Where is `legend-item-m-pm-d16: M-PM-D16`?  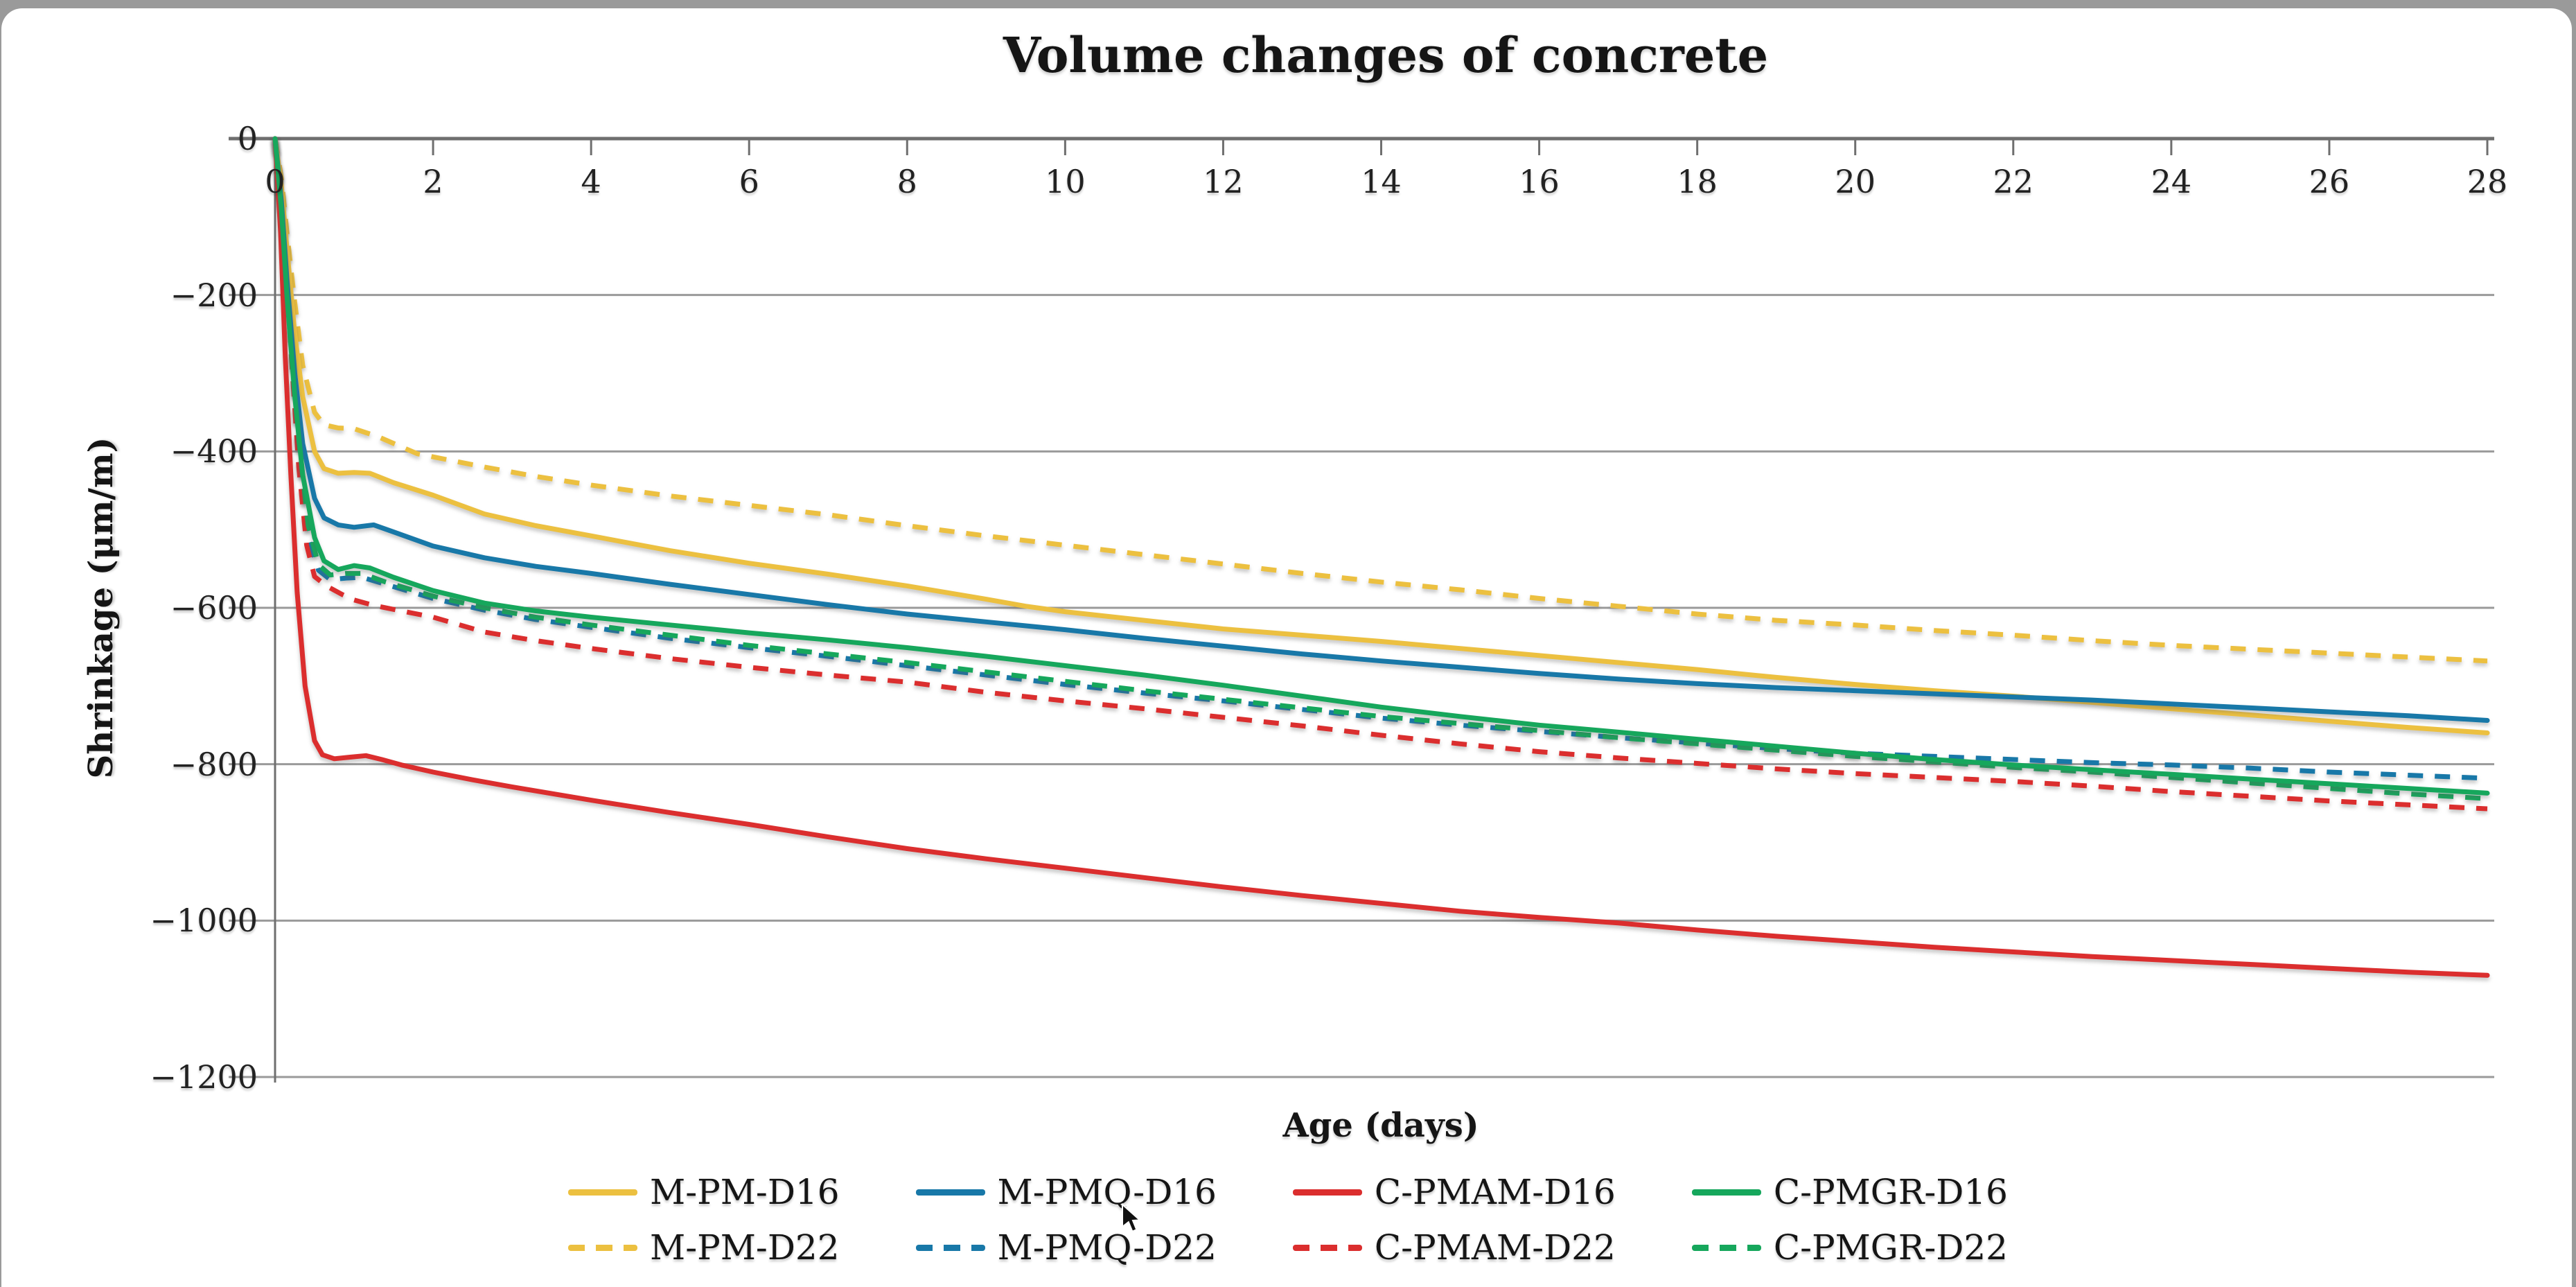 legend-item-m-pm-d16: M-PM-D16 is located at coordinates (704, 1192).